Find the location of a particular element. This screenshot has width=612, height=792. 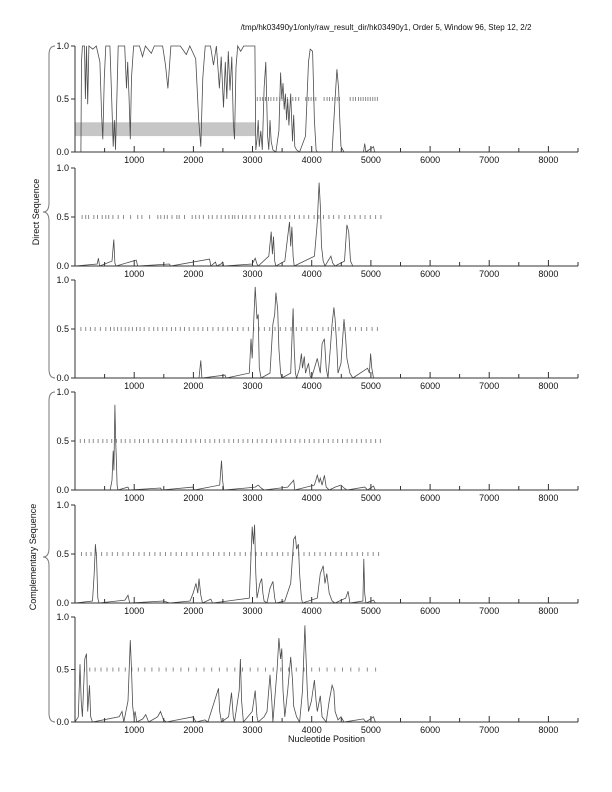

direct-sequence-brace is located at coordinates (49, 212).